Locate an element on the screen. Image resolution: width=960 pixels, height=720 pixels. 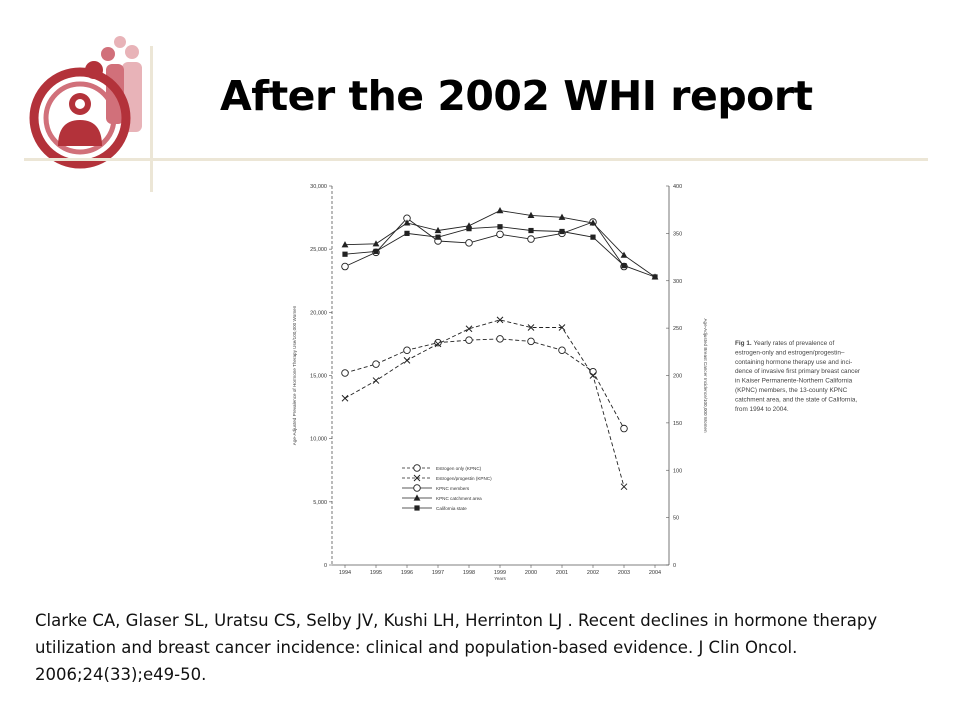
title-divider-horizontal is located at coordinates (476, 159).